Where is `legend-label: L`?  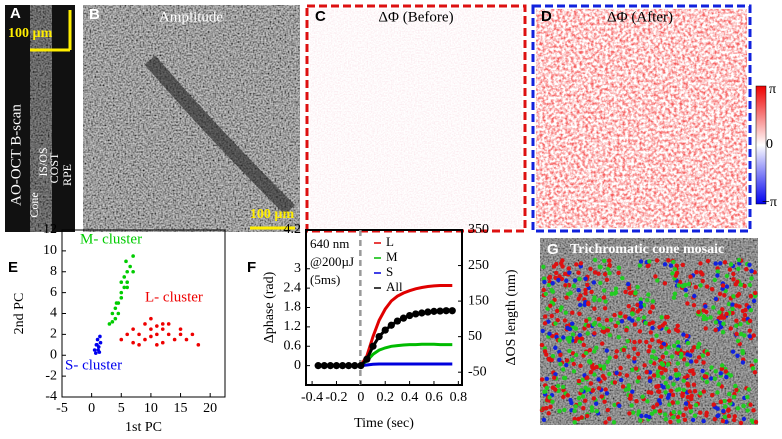
legend-label: L is located at coordinates (390, 241).